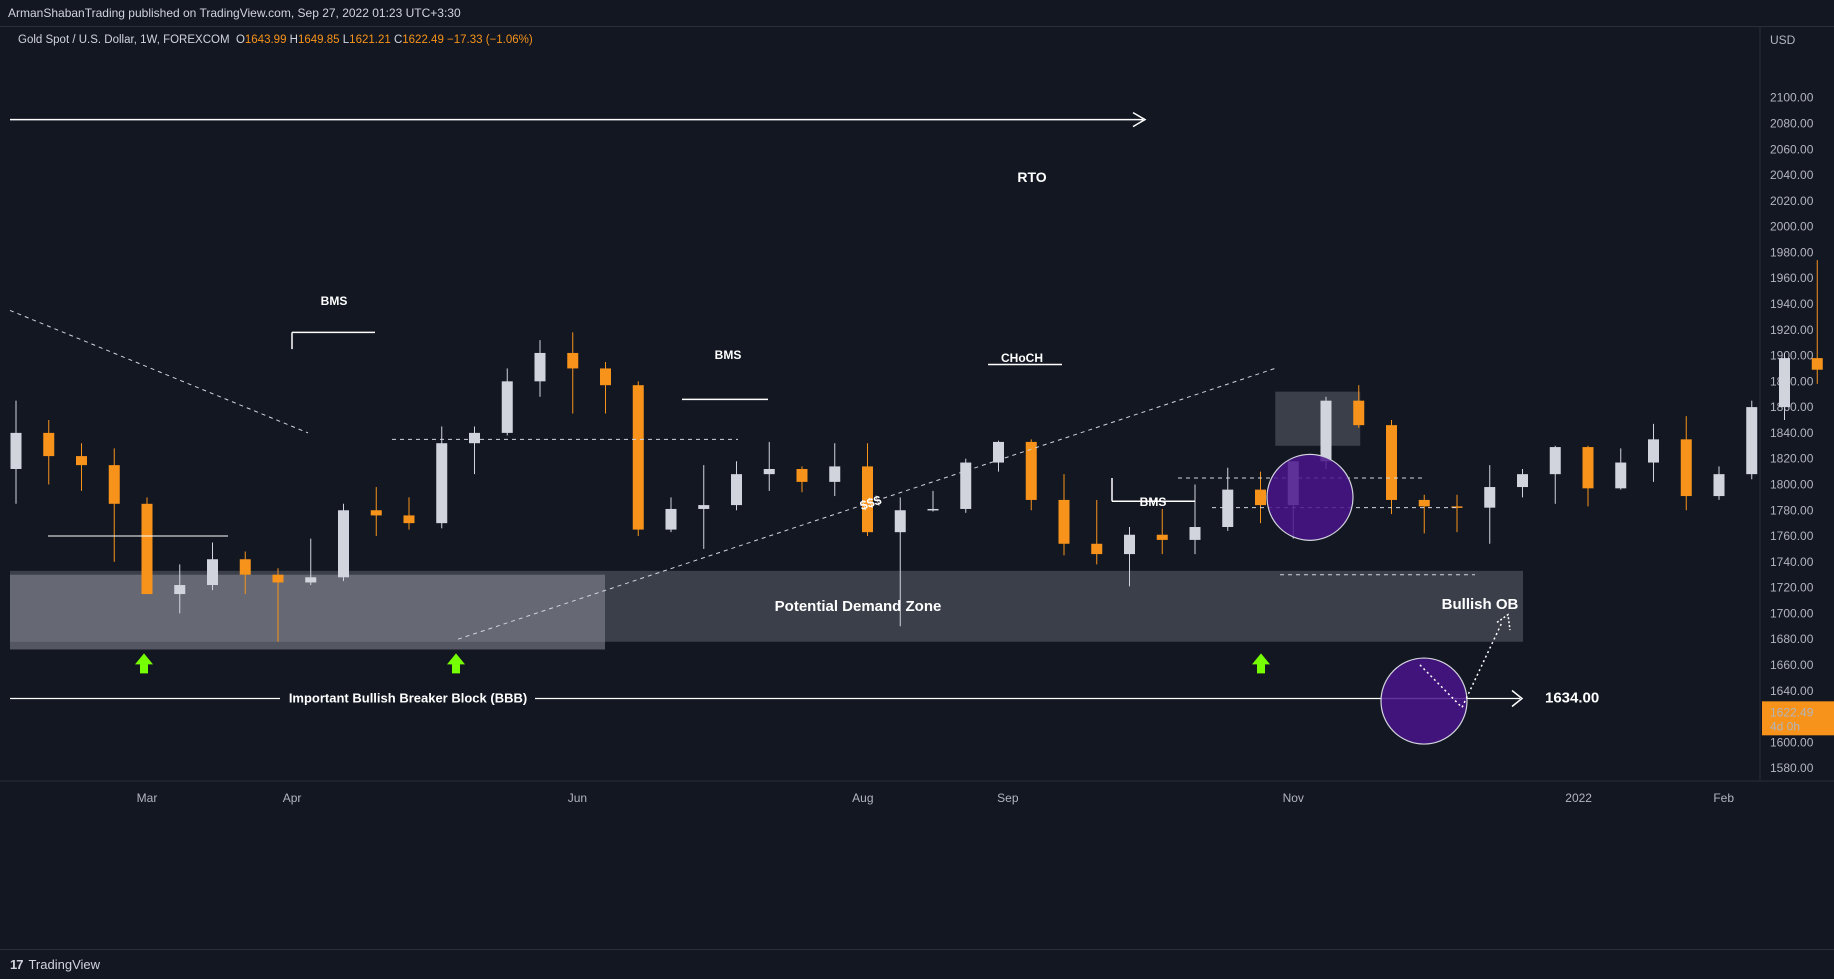 This screenshot has height=979, width=1834. I want to click on time-tick-label: Feb, so click(1723, 798).